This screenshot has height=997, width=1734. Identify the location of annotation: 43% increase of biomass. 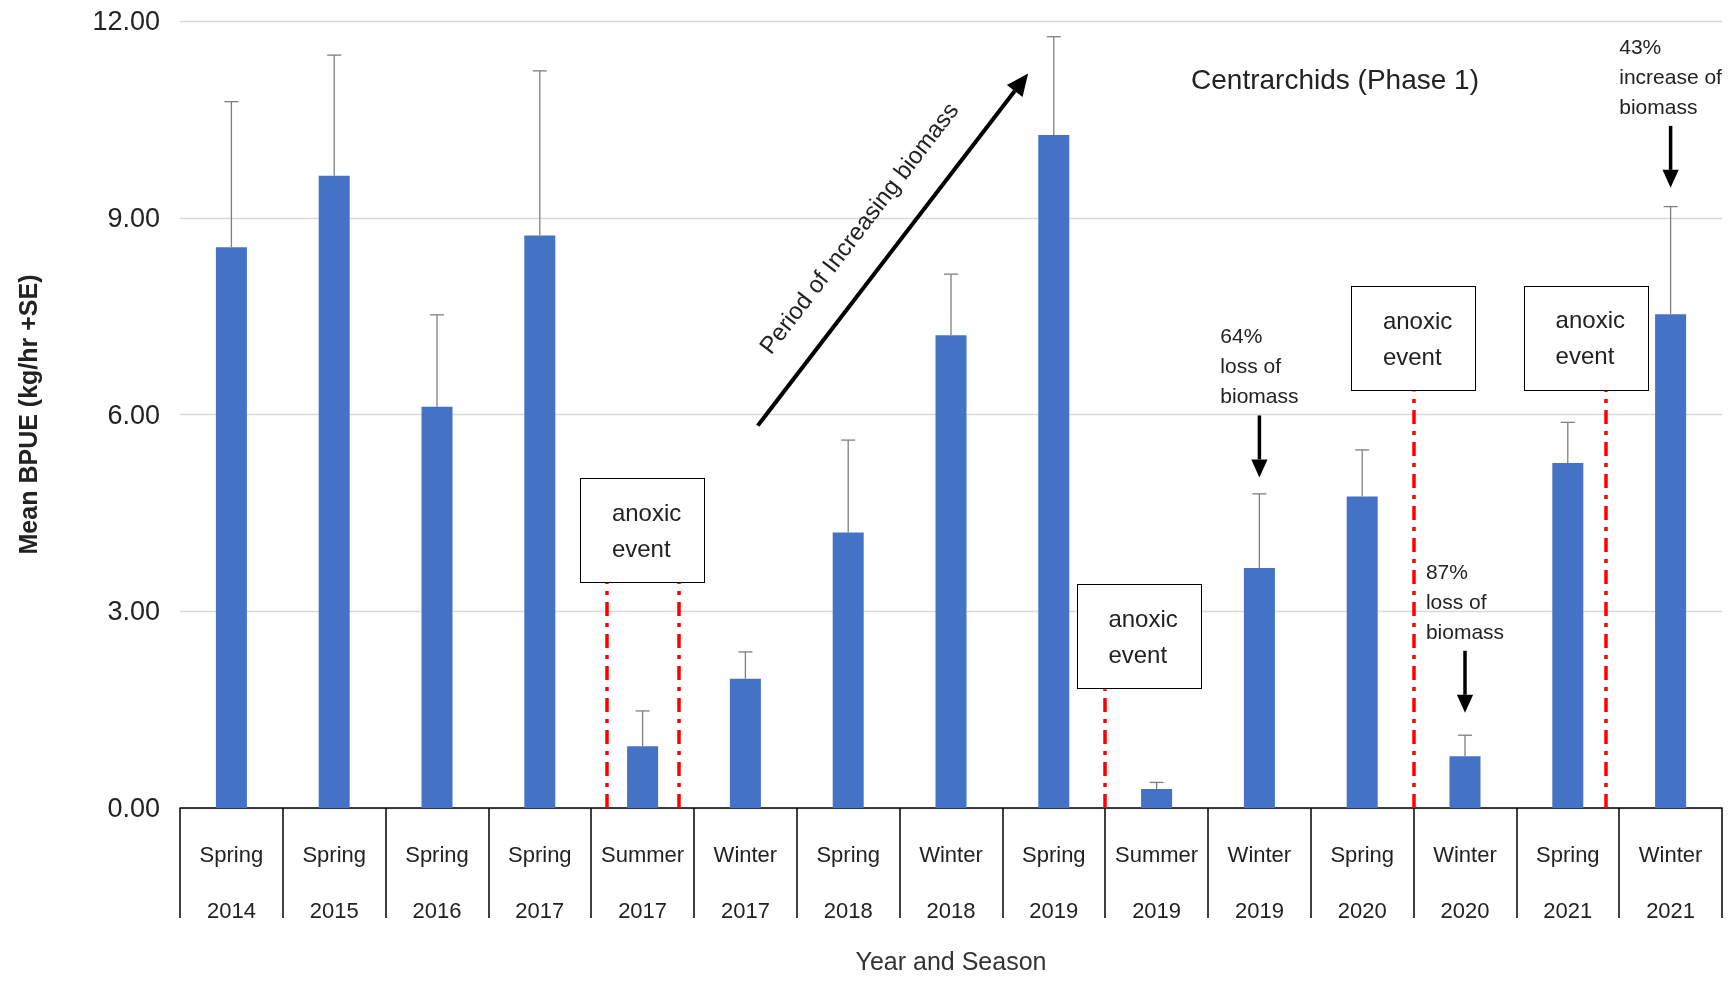
(1670, 76).